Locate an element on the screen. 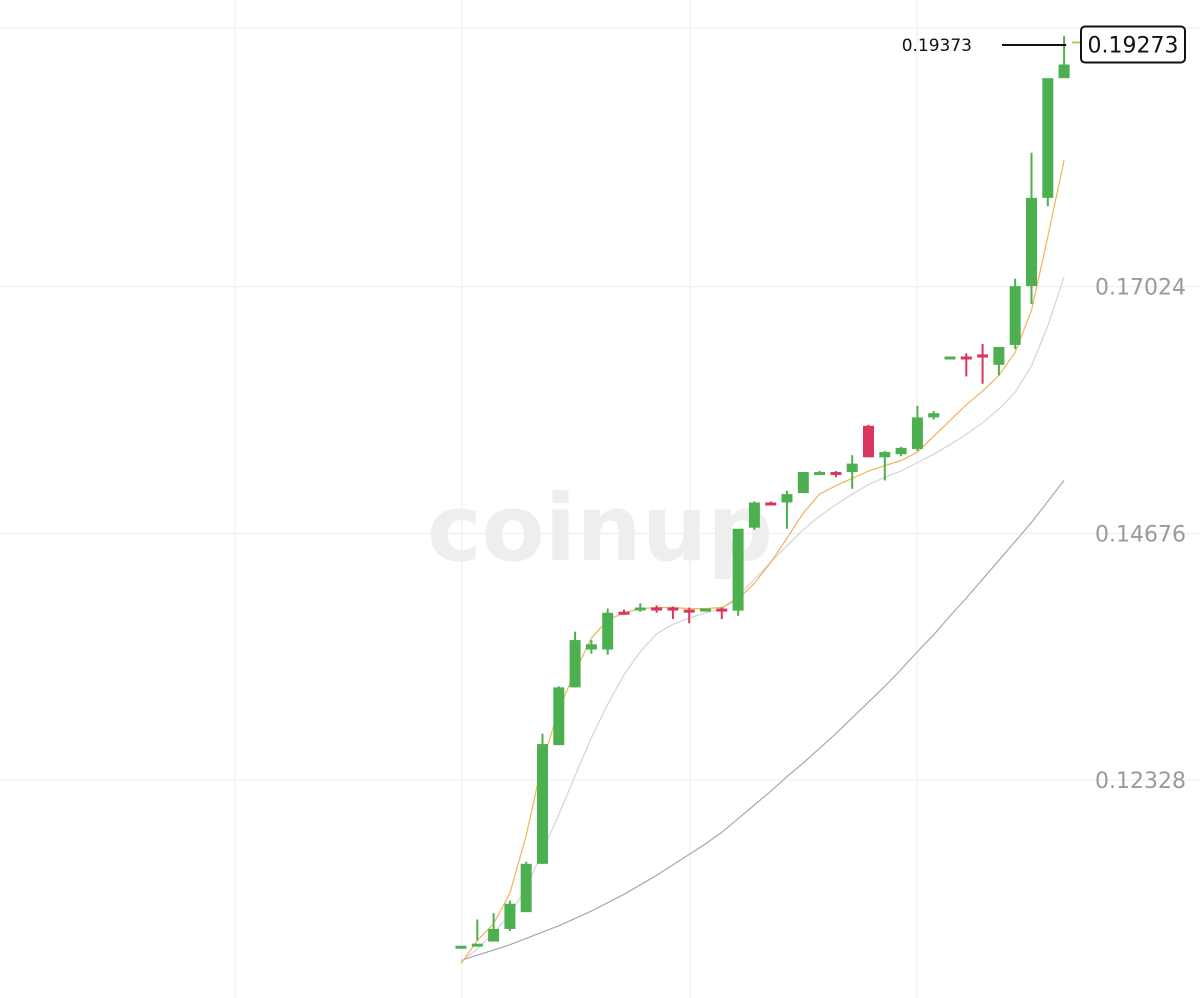  high-price-label: 0.19373 is located at coordinates (937, 46).